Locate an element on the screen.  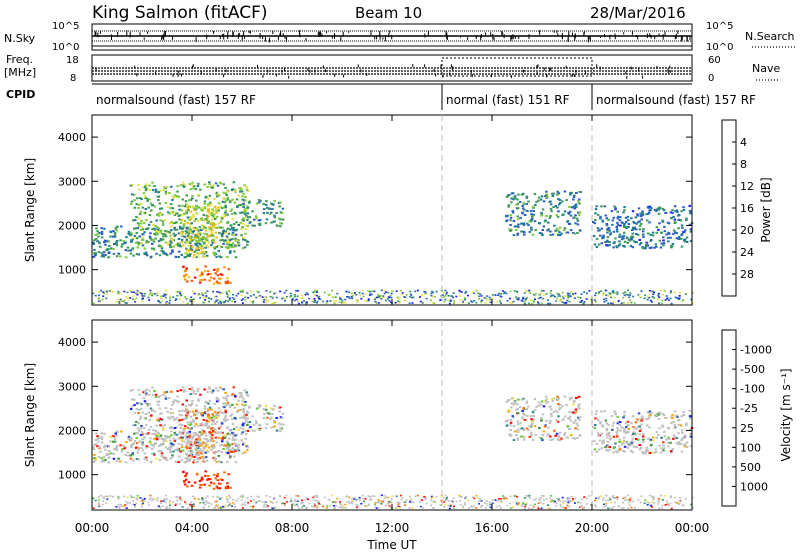
colorbar-tick-label: 16 is located at coordinates (747, 208).